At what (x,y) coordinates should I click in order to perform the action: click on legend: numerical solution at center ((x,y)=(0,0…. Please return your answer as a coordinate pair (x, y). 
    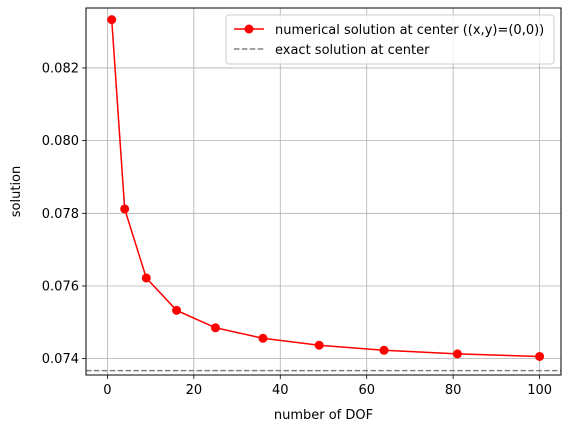
    Looking at the image, I should click on (390, 39).